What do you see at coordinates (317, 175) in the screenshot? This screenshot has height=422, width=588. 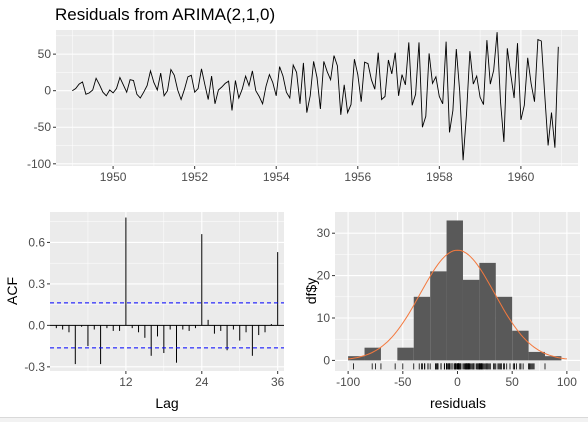 I see `residuals-x-axis: 1950 1952 1954 1956 1958 1960` at bounding box center [317, 175].